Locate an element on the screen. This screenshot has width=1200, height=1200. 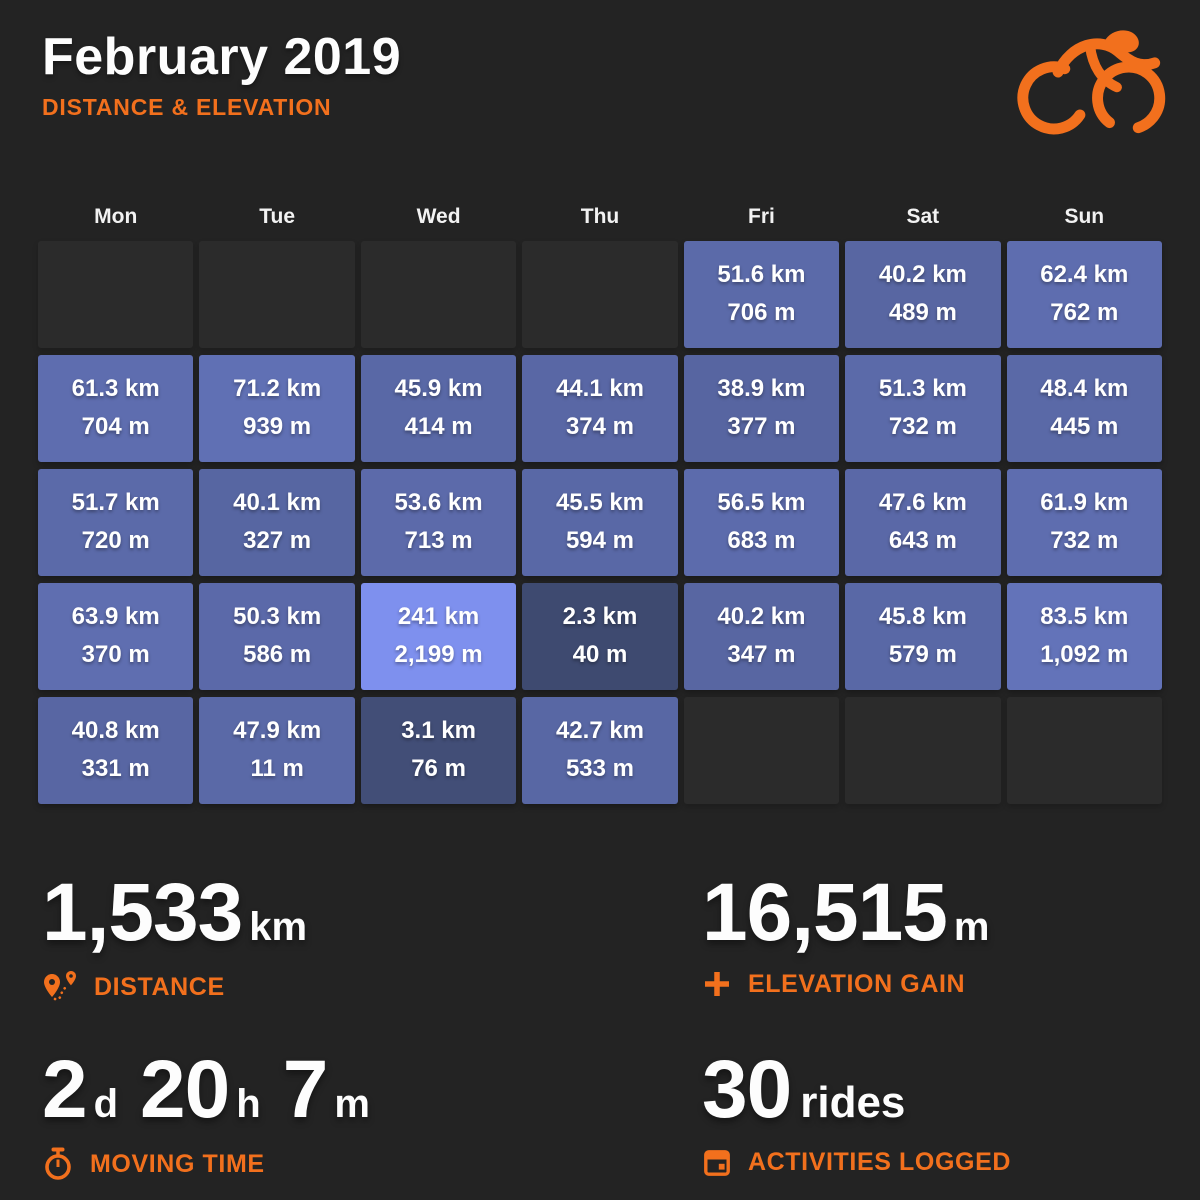
cell-elevation: 579 m is located at coordinates (922, 655).